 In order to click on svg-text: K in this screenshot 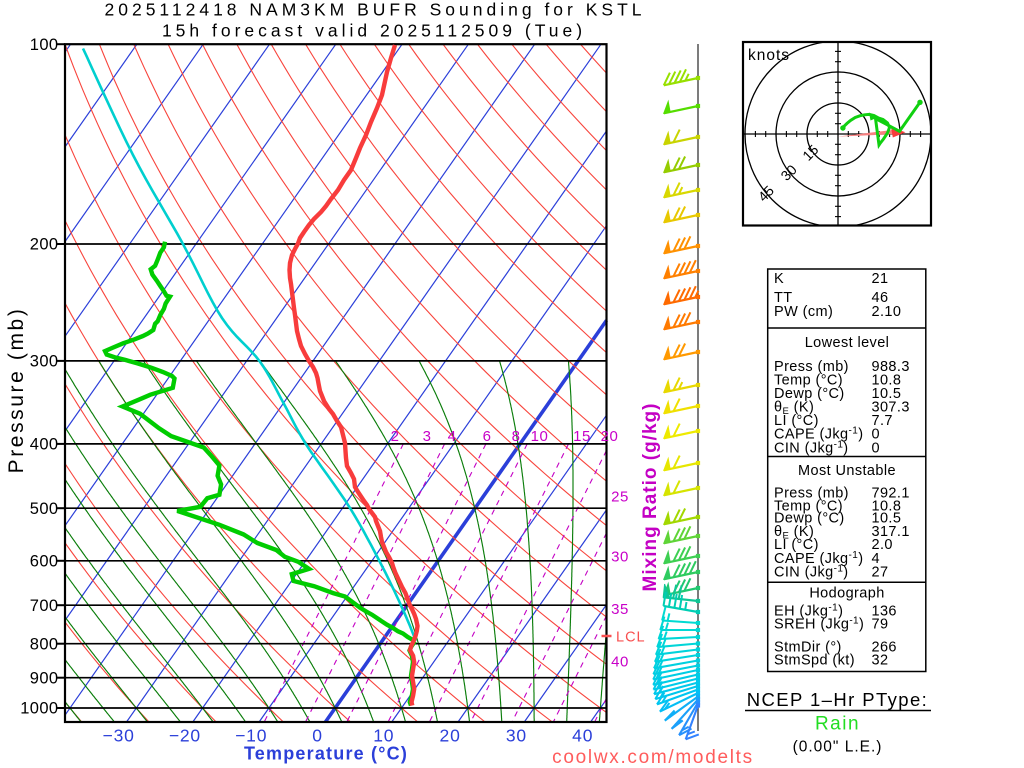, I will do `click(779, 279)`.